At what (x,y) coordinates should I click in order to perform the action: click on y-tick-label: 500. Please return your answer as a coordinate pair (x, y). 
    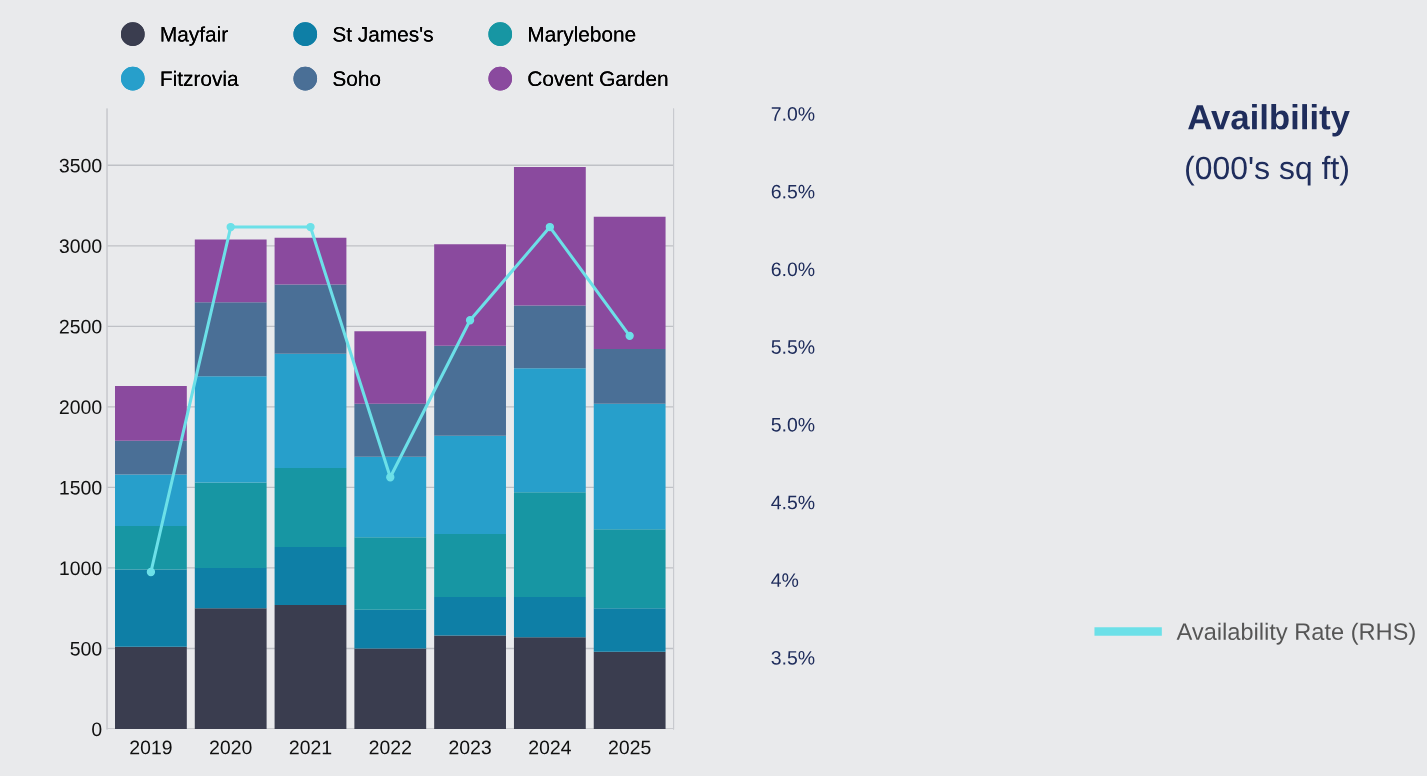
    Looking at the image, I should click on (86, 648).